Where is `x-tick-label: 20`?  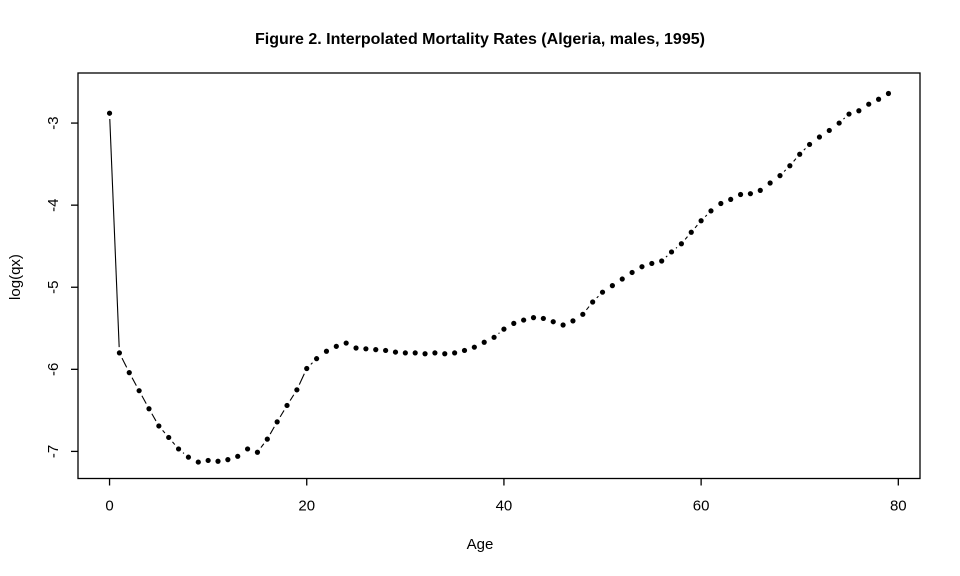
x-tick-label: 20 is located at coordinates (306, 506).